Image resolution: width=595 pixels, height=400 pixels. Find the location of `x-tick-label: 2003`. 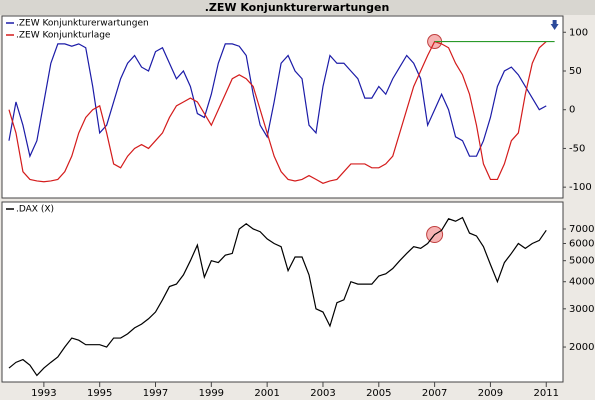

x-tick-label: 2003 is located at coordinates (322, 393).